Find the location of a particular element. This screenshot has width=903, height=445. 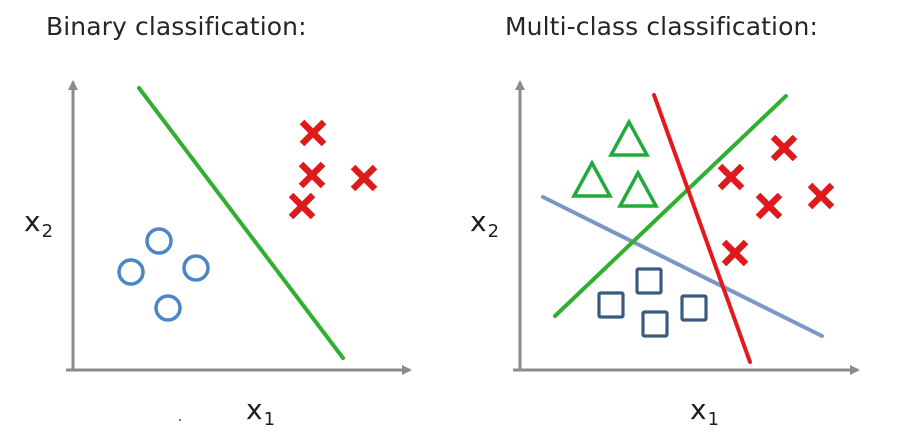

left-x-axis-label-subscript: 1 is located at coordinates (269, 419).